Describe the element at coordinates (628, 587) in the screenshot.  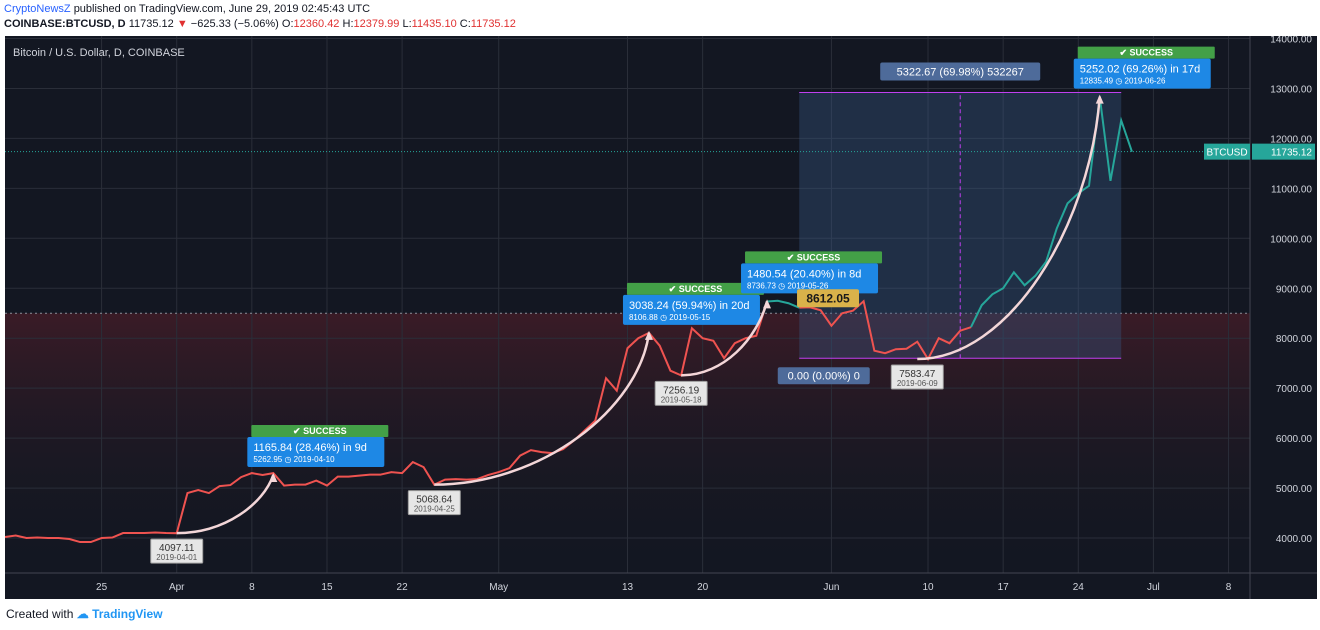
I see `x-tick-label: 13` at that location.